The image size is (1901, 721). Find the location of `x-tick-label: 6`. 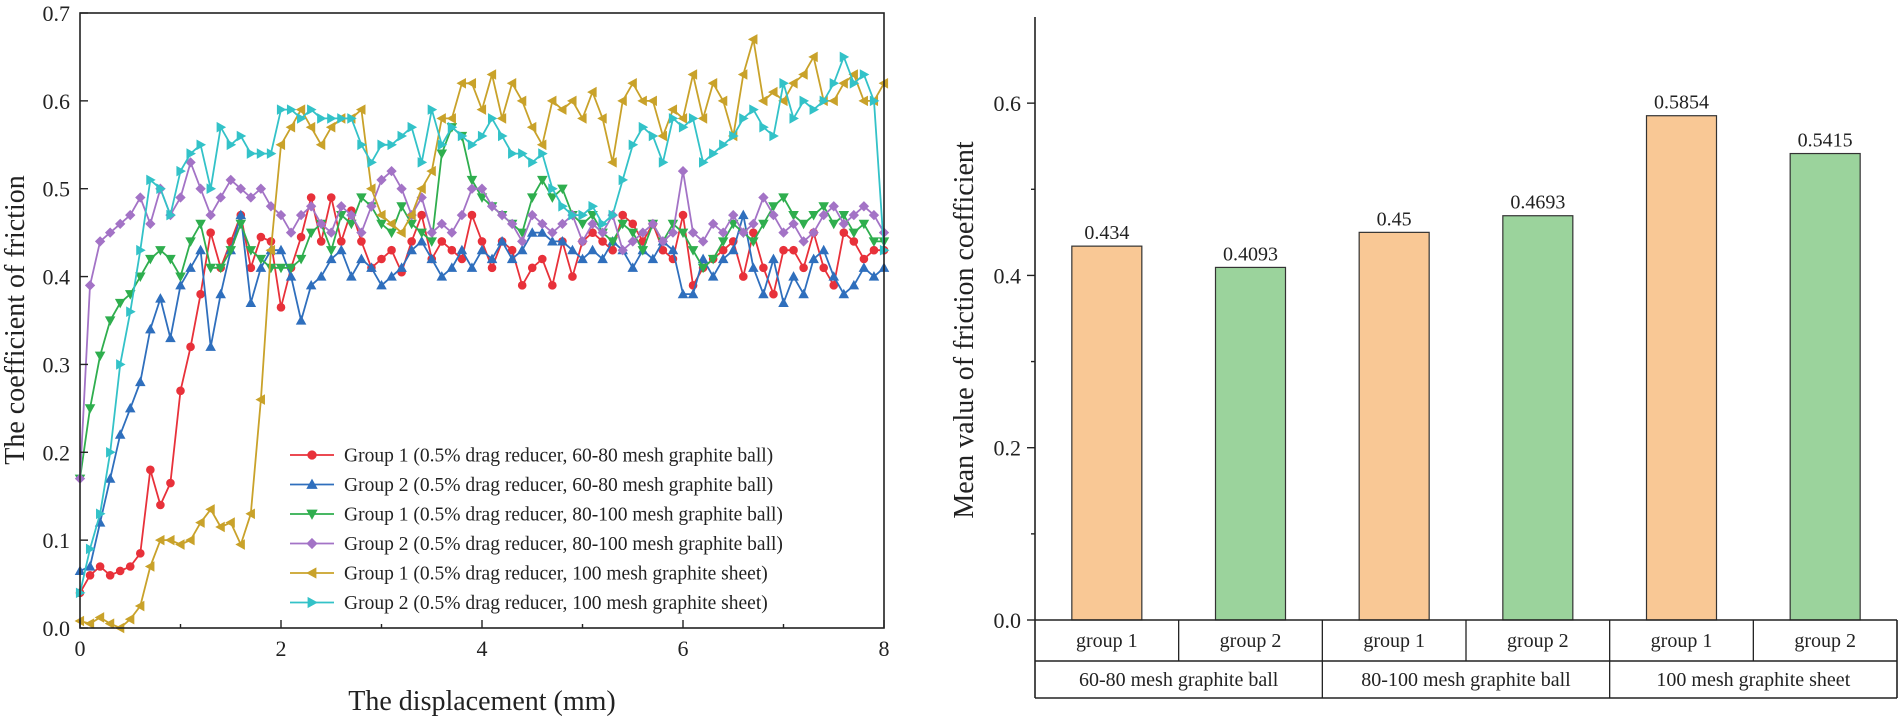

x-tick-label: 6 is located at coordinates (683, 648).